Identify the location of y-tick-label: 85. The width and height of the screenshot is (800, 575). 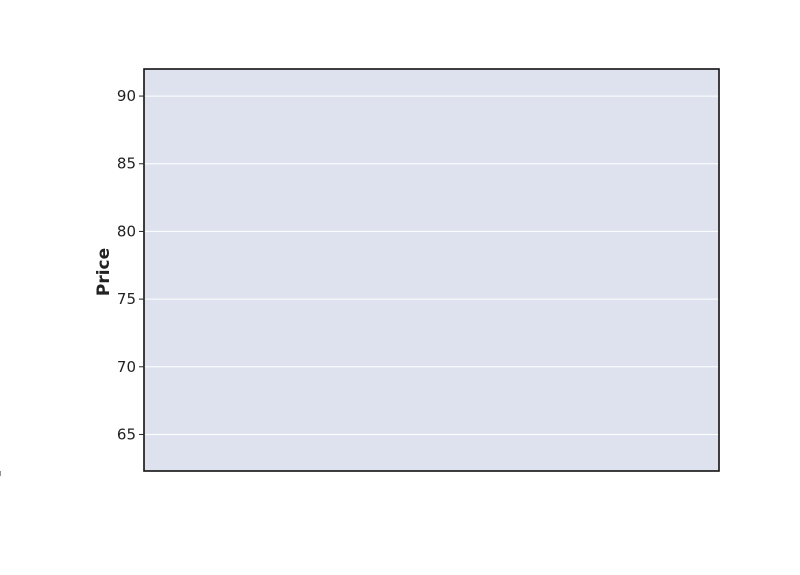
(126, 164).